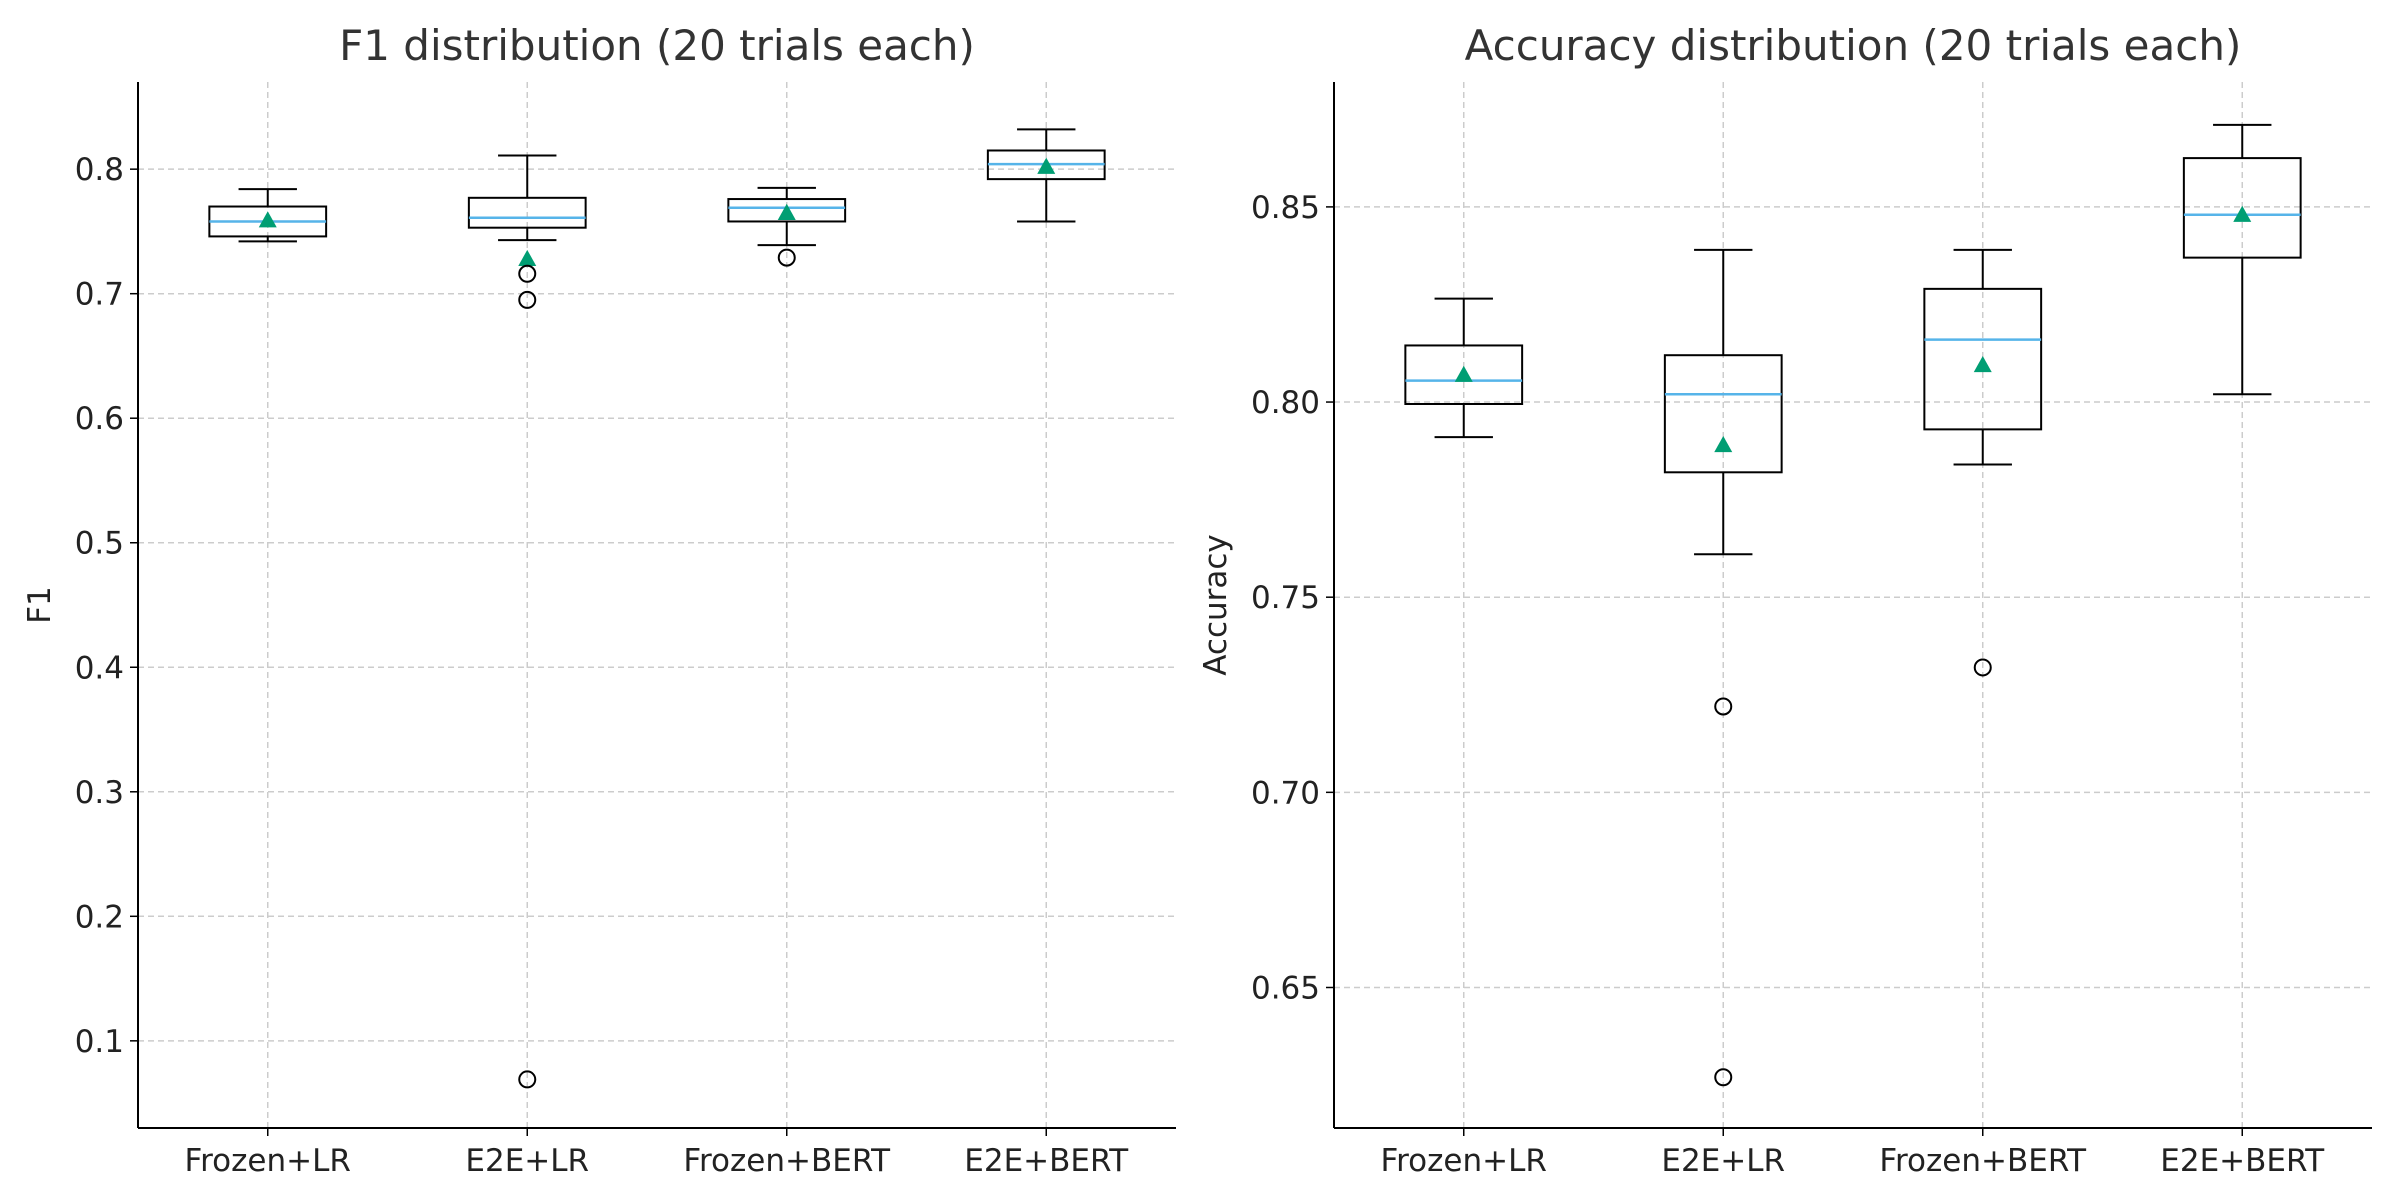 Image resolution: width=2400 pixels, height=1200 pixels. Describe the element at coordinates (99, 419) in the screenshot. I see `f1-y-tick-label: 0.6` at that location.